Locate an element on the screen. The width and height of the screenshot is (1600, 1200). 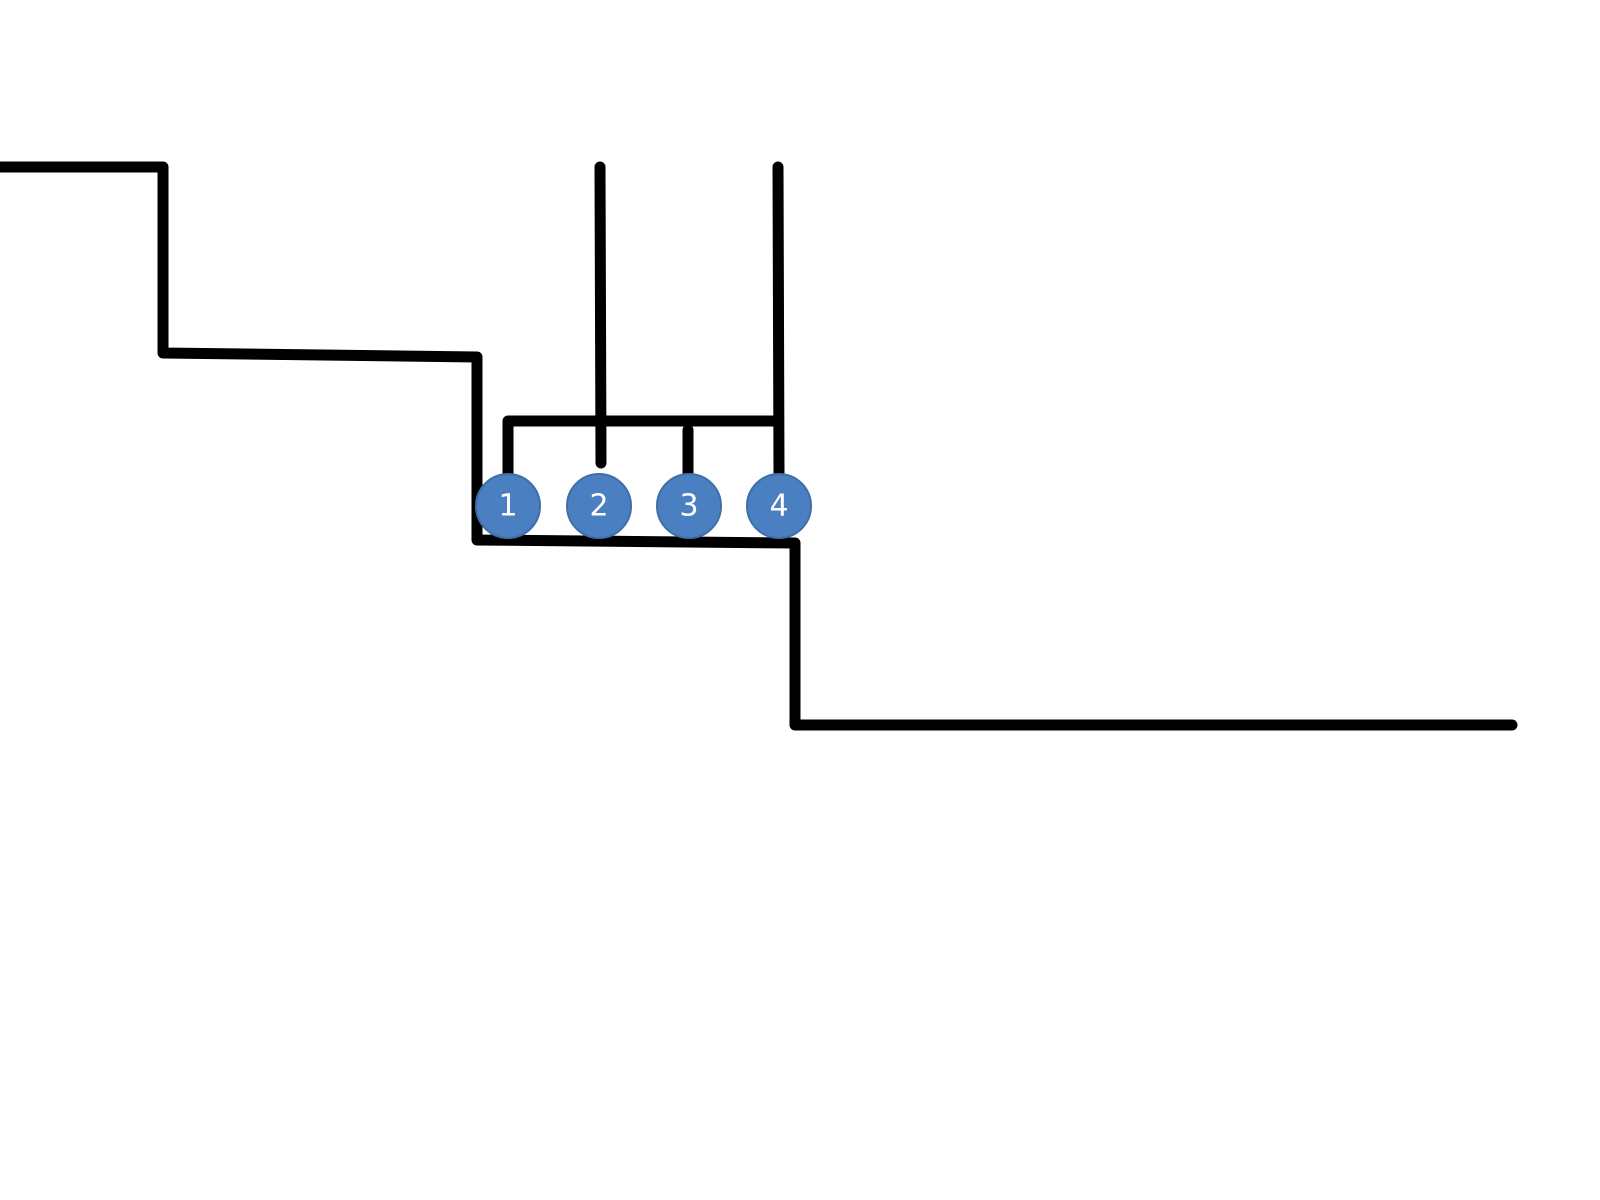
node-1-label: 1 is located at coordinates (507, 506).